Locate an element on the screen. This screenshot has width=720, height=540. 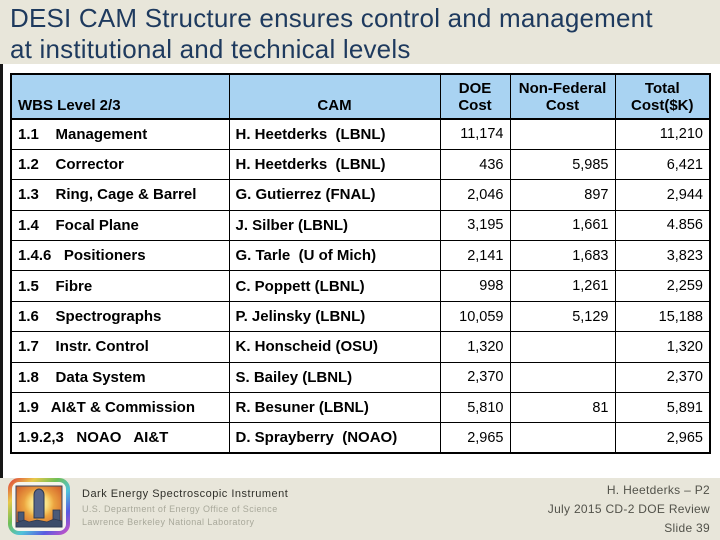
col-header-nonfederal-cost: Non-Federal Cost is located at coordinates (562, 96).